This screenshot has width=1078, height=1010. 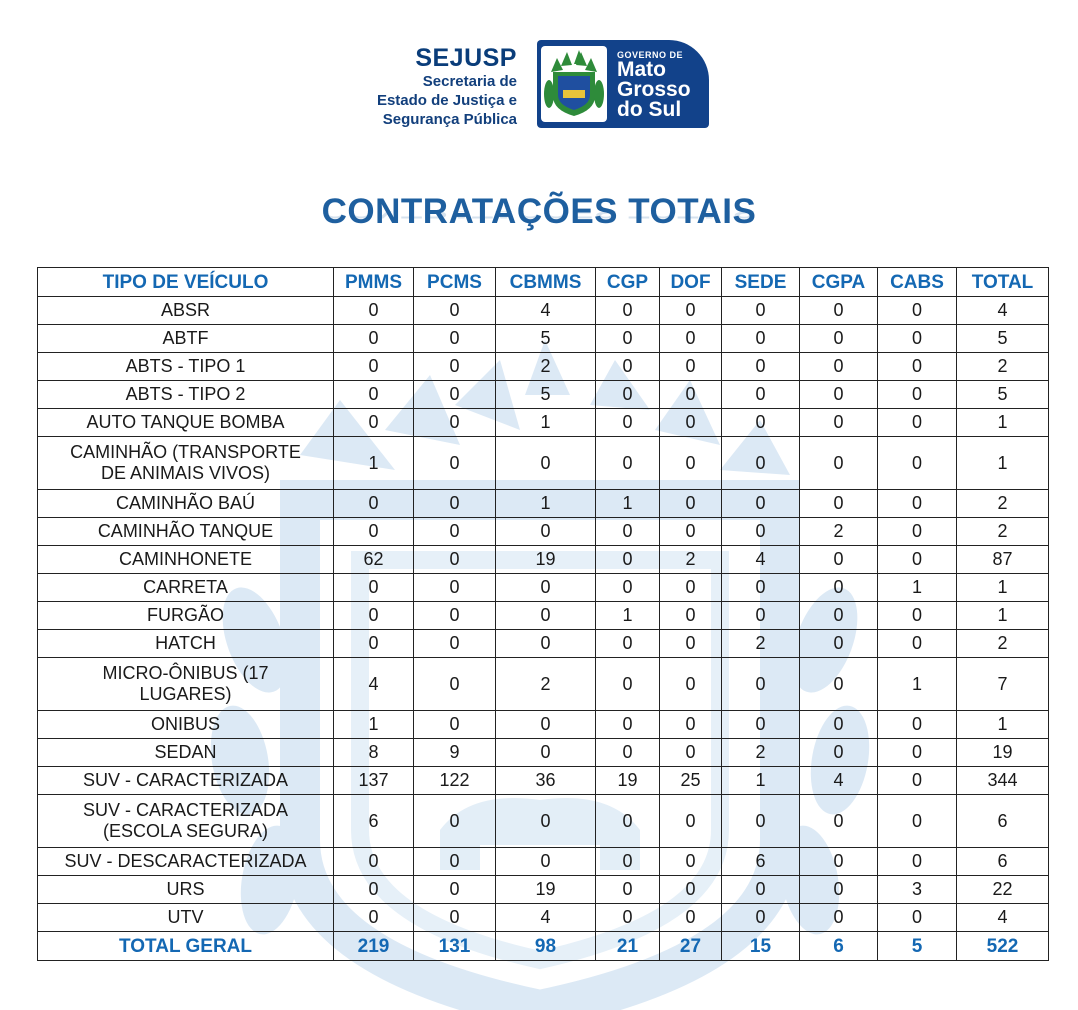 What do you see at coordinates (760, 559) in the screenshot?
I see `value-cell: 4` at bounding box center [760, 559].